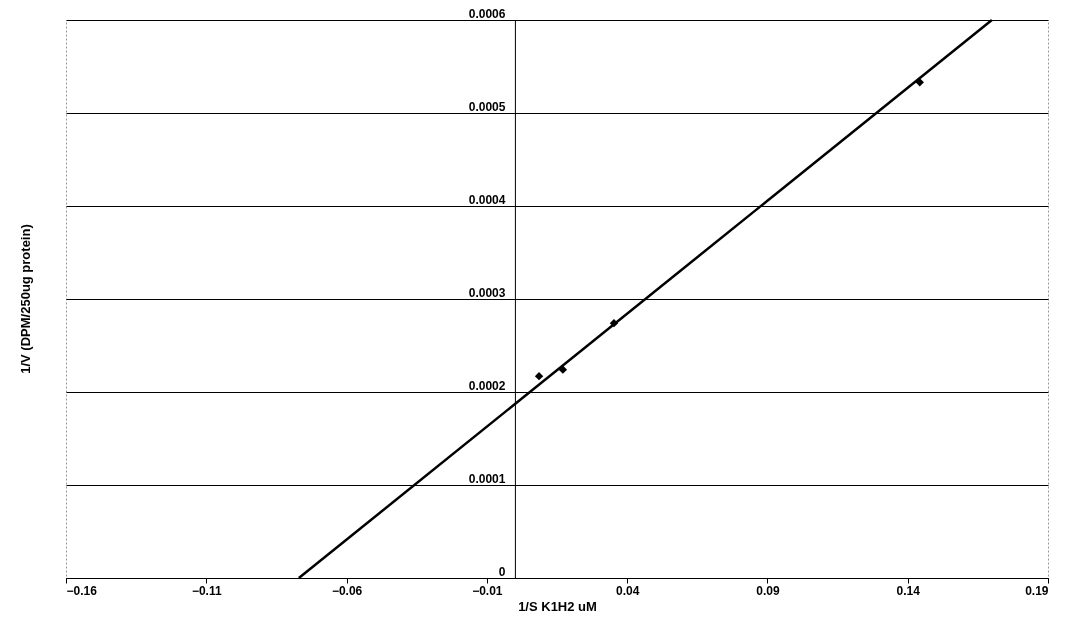 The image size is (1068, 644). What do you see at coordinates (487, 292) in the screenshot?
I see `y-tick-label: 0.0003` at bounding box center [487, 292].